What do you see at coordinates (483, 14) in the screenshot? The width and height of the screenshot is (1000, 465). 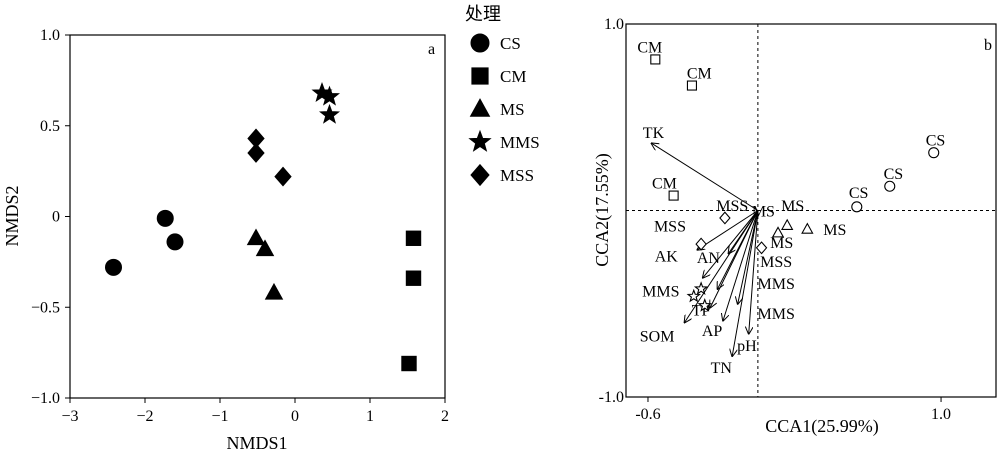 I see `legend-title: 处理` at bounding box center [483, 14].